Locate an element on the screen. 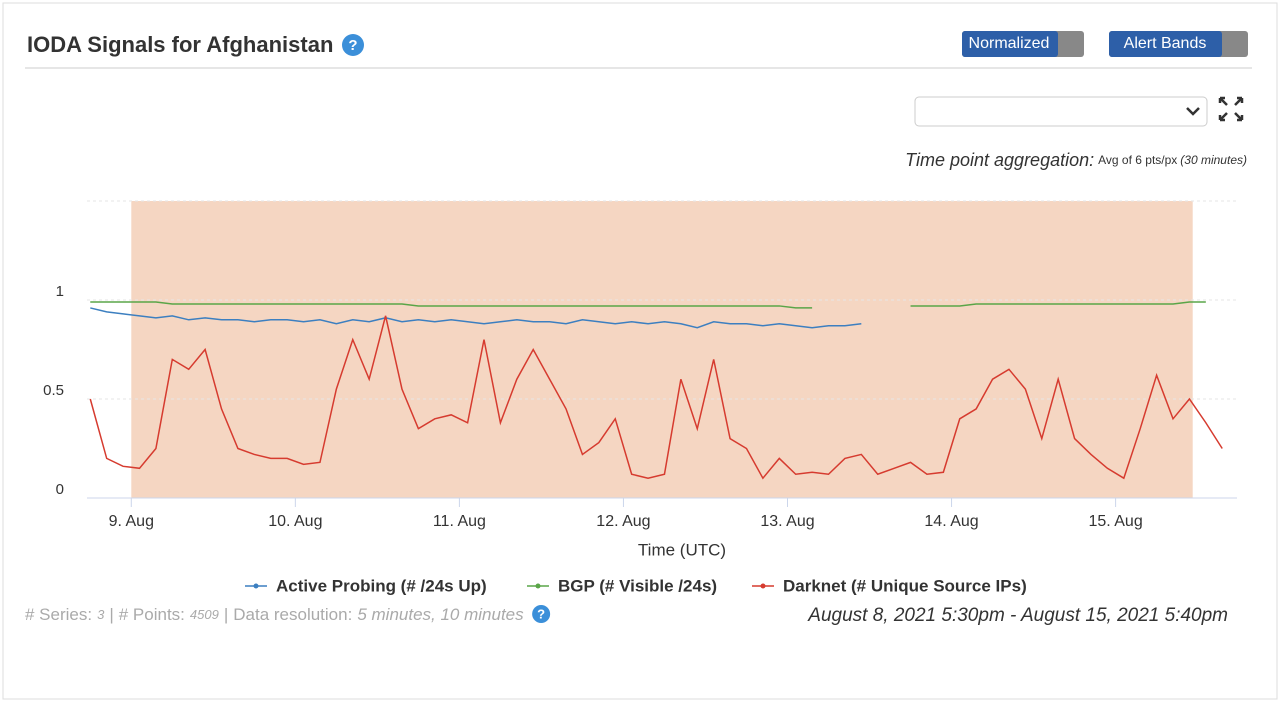 The height and width of the screenshot is (702, 1280). title: IODA Signals for Afghanistan is located at coordinates (180, 44).